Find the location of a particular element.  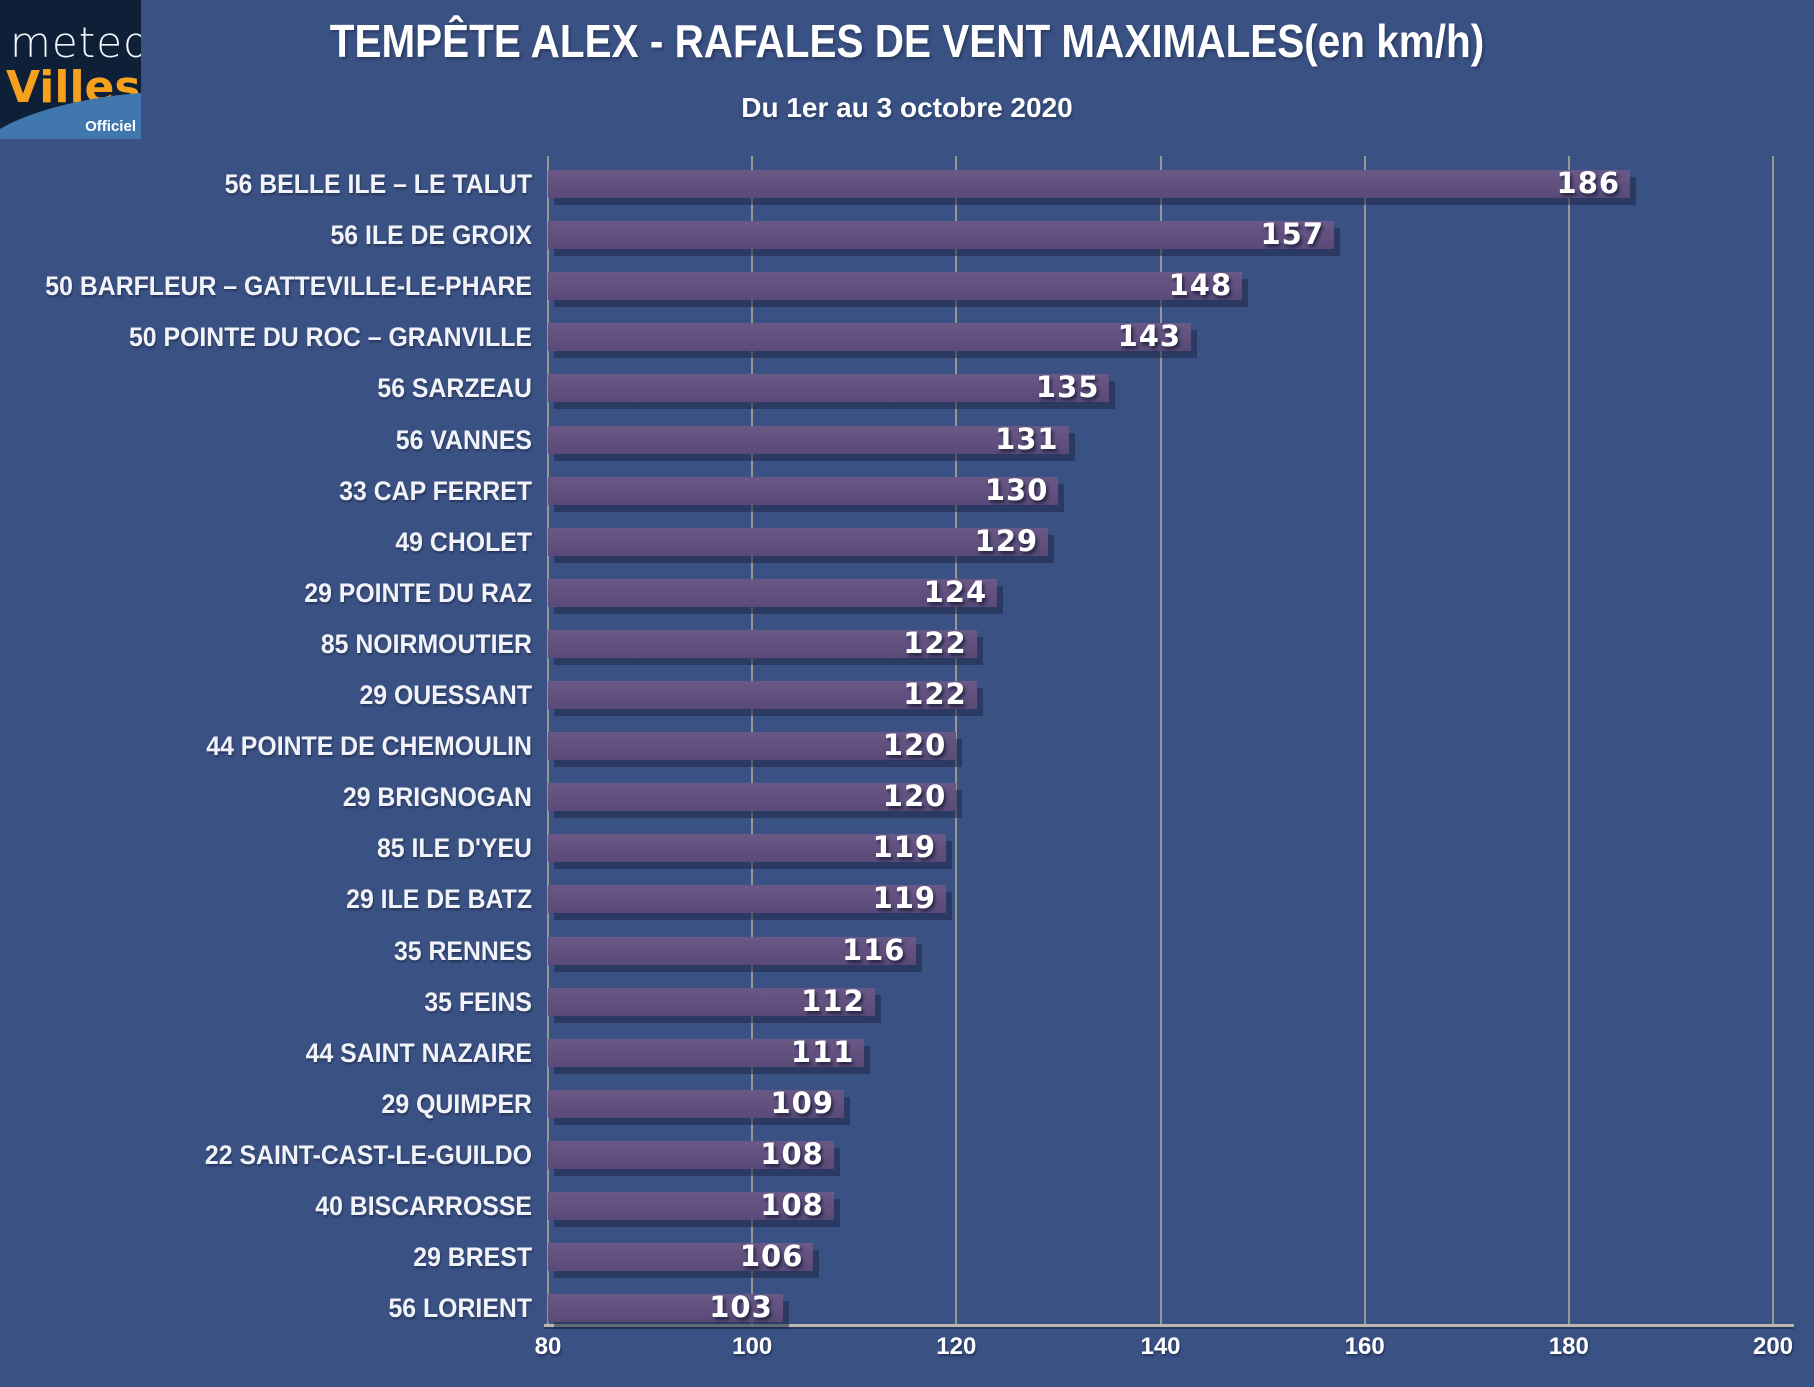

bar-value-label: 186 is located at coordinates (1588, 183).